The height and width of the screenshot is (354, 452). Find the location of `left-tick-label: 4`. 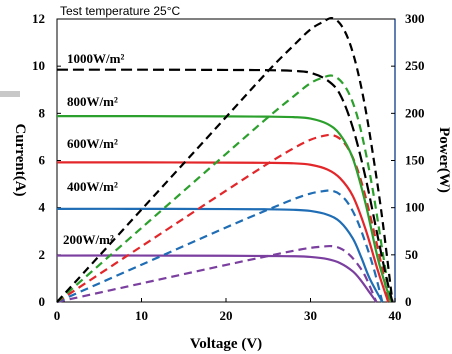

left-tick-label: 4 is located at coordinates (42, 207).